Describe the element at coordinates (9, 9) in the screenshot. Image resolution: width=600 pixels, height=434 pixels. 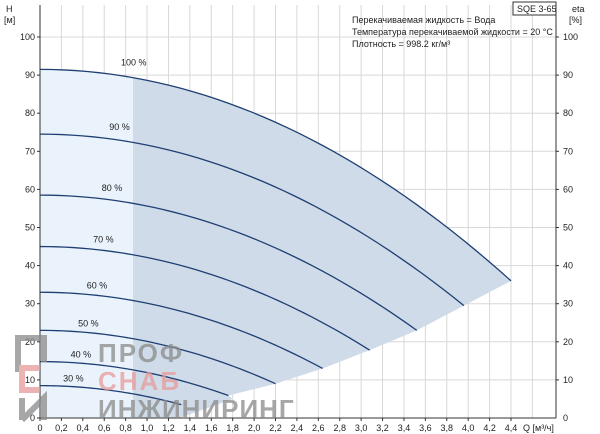
I see `y-axis-title: H` at that location.